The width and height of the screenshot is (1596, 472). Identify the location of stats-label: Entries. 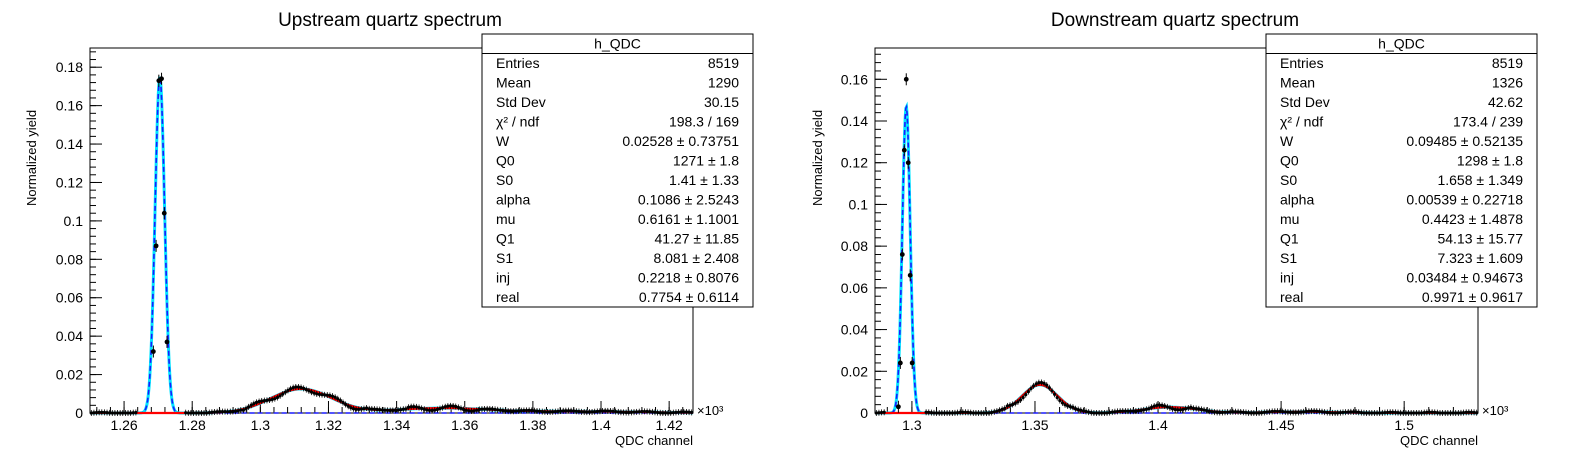
(518, 63).